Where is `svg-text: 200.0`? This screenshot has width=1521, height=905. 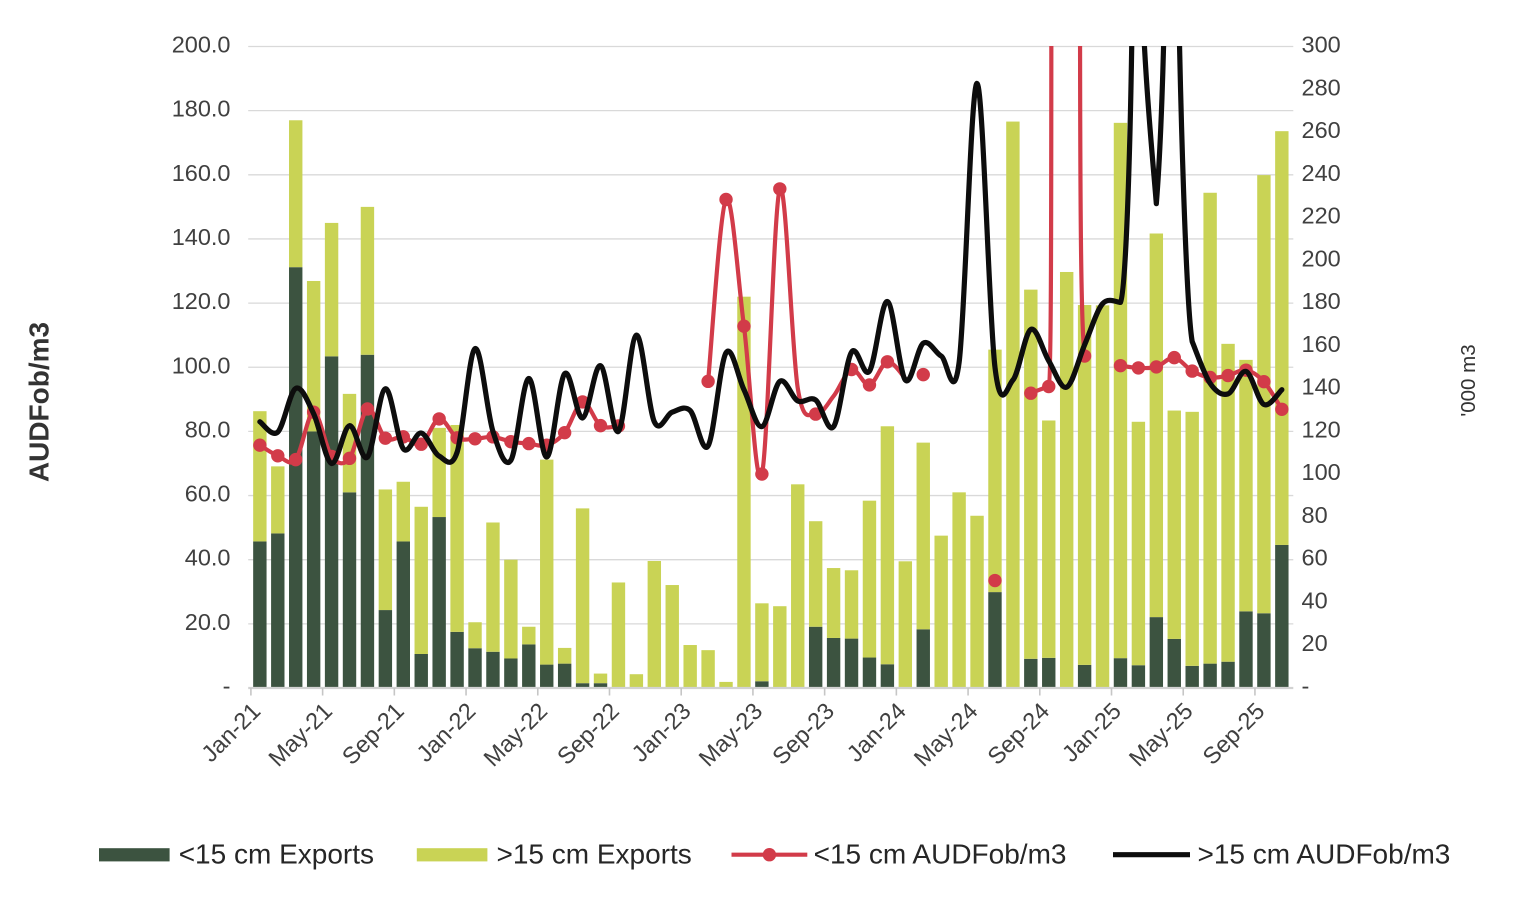
svg-text: 200.0 is located at coordinates (201, 45).